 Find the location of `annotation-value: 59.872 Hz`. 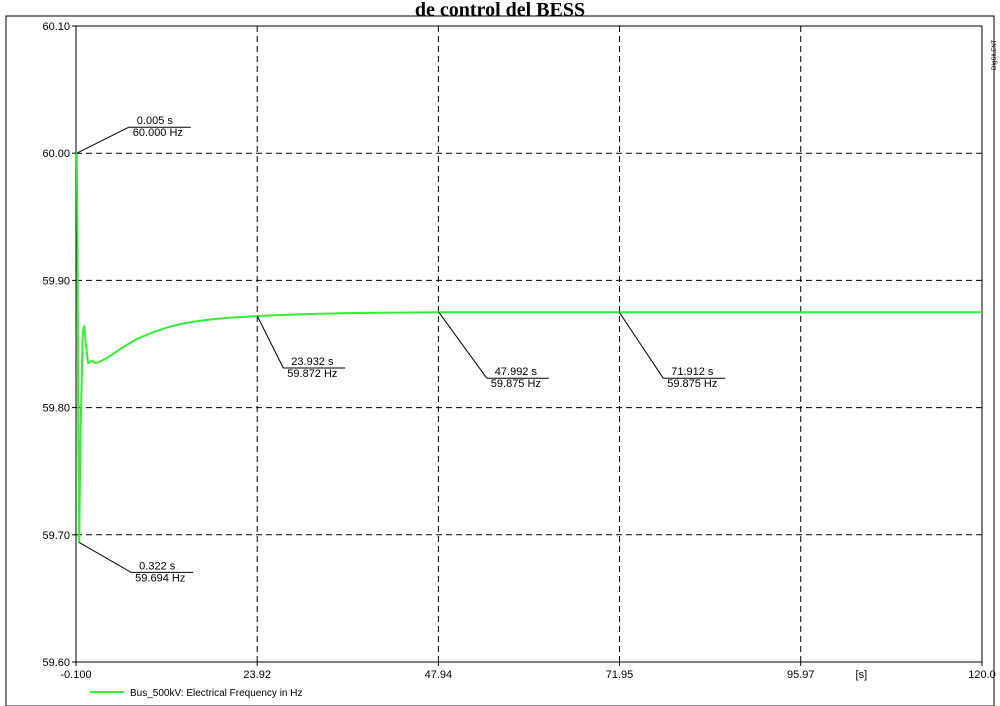

annotation-value: 59.872 Hz is located at coordinates (312, 374).